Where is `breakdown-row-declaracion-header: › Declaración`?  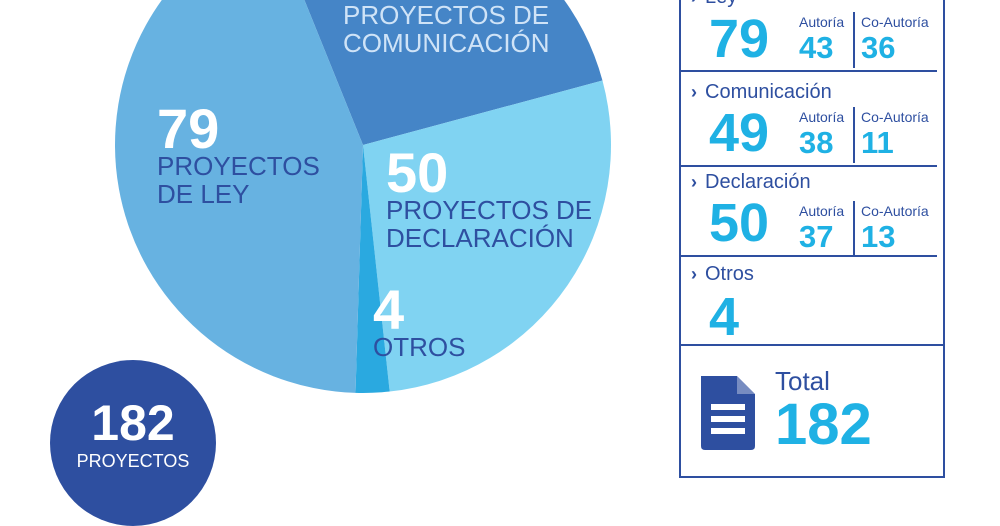
breakdown-row-declaracion-header: › Declaración is located at coordinates (751, 182).